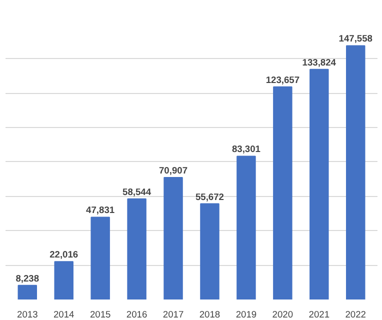 This screenshot has height=320, width=382. I want to click on x-tick-label: 2013, so click(27, 315).